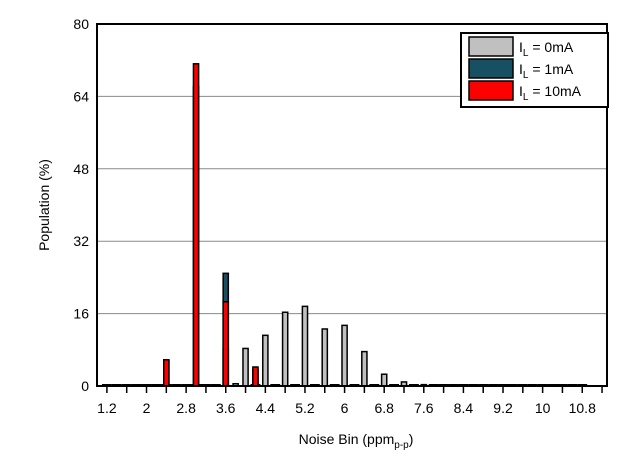 Image resolution: width=620 pixels, height=456 pixels. What do you see at coordinates (85, 386) in the screenshot?
I see `y-tick-label: 0` at bounding box center [85, 386].